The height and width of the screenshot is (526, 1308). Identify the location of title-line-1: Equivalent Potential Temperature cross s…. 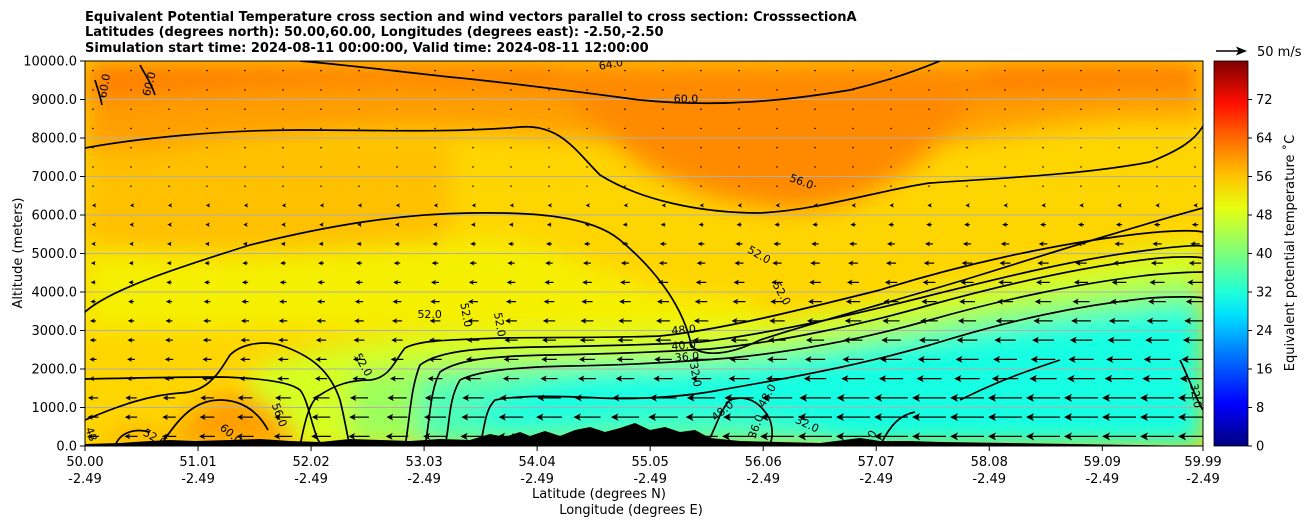
(471, 17).